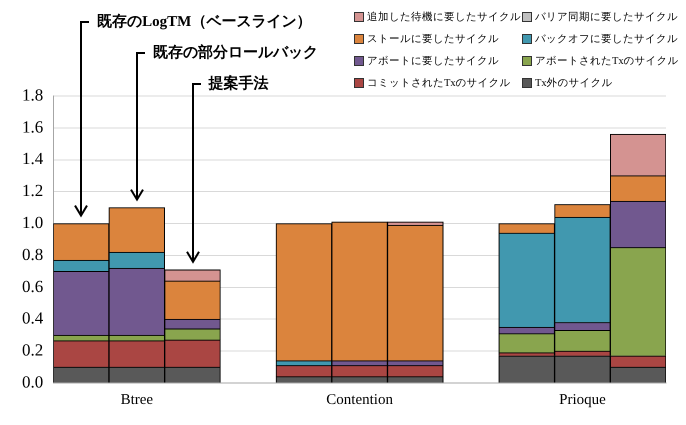 The image size is (686, 425). What do you see at coordinates (574, 83) in the screenshot?
I see `legend-label: Tx外のサイクル` at bounding box center [574, 83].